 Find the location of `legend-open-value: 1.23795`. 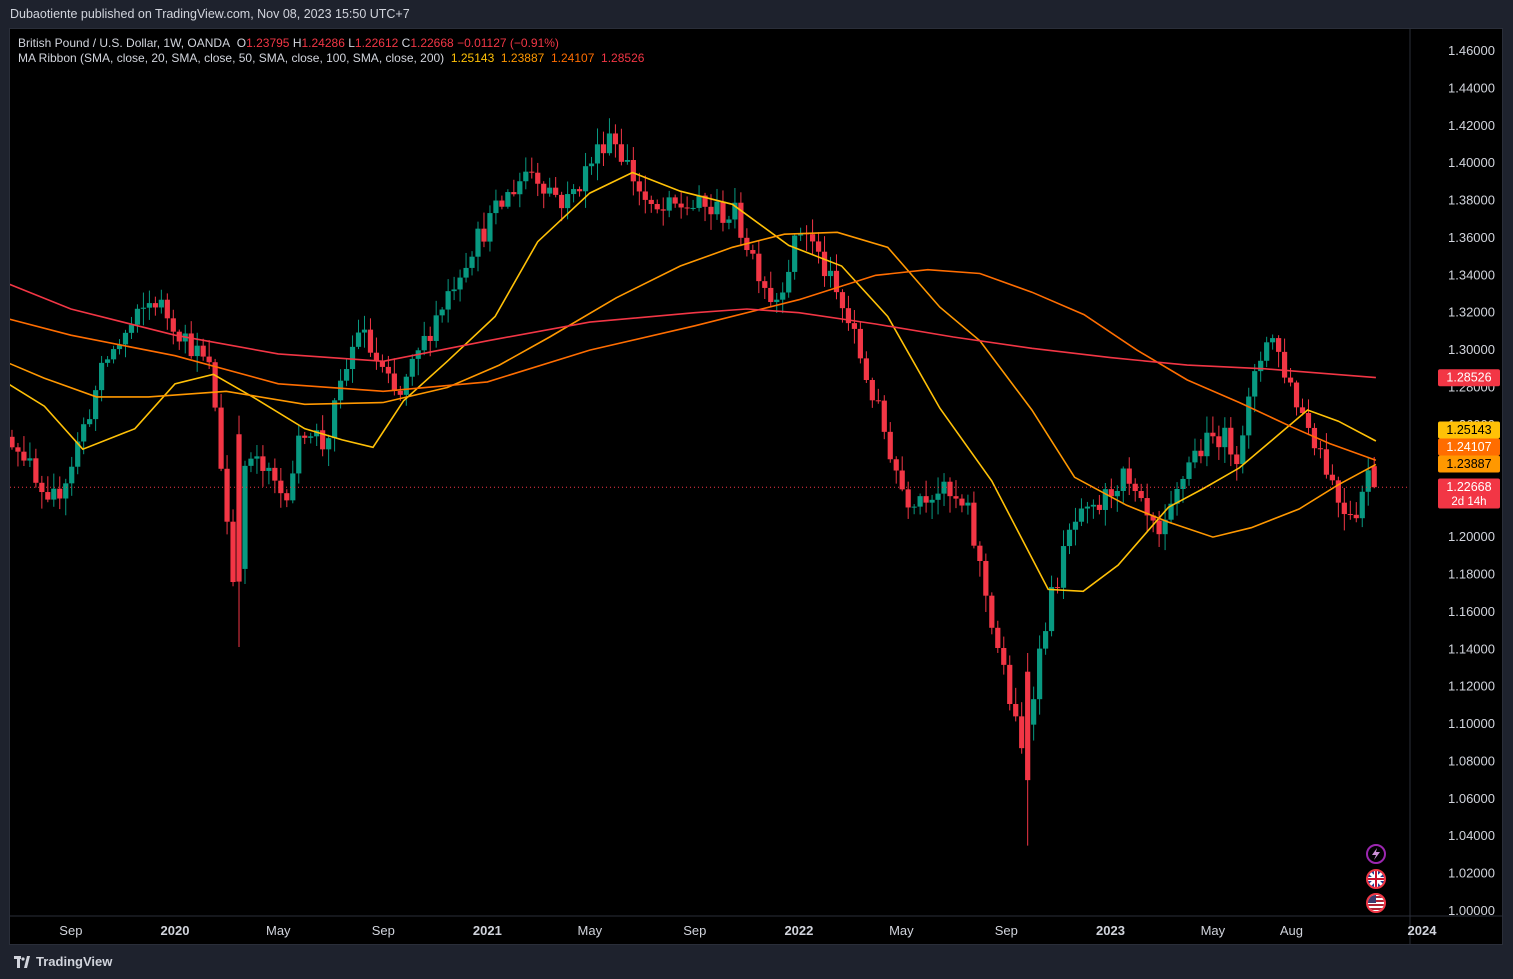

legend-open-value: 1.23795 is located at coordinates (268, 43).